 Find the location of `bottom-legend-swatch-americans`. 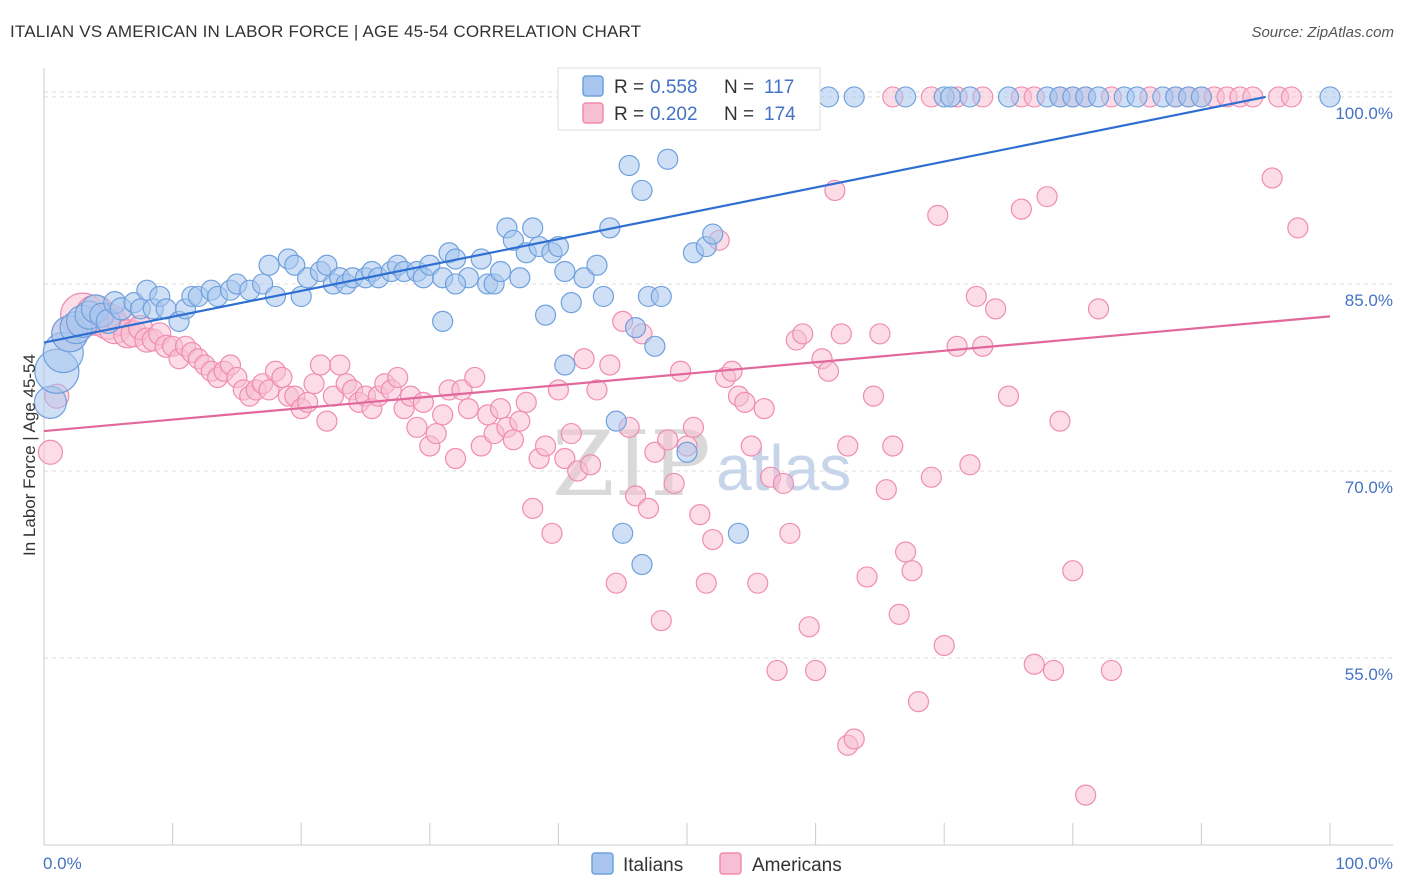

bottom-legend-swatch-americans is located at coordinates (730, 863).